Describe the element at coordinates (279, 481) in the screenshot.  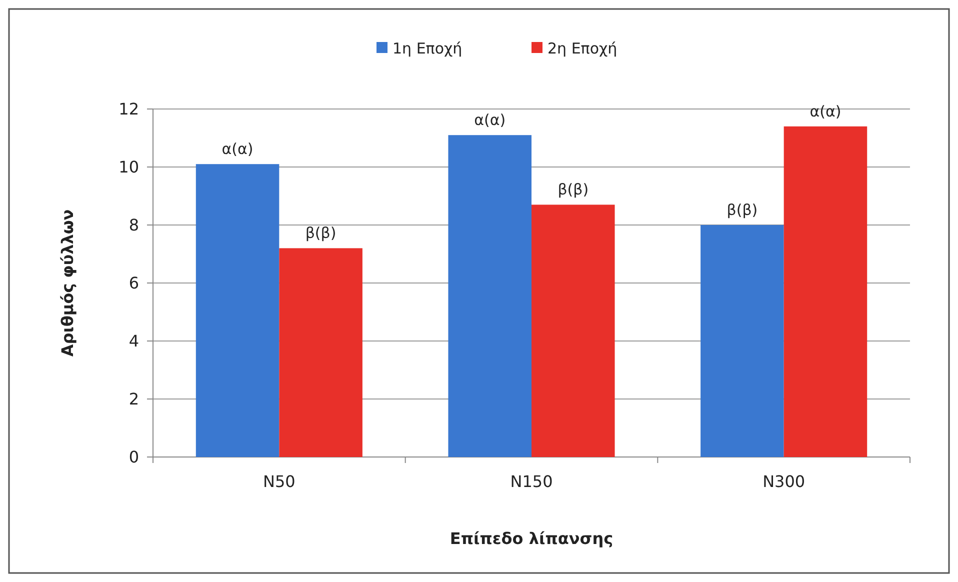
I see `x-tick-label: N50` at that location.